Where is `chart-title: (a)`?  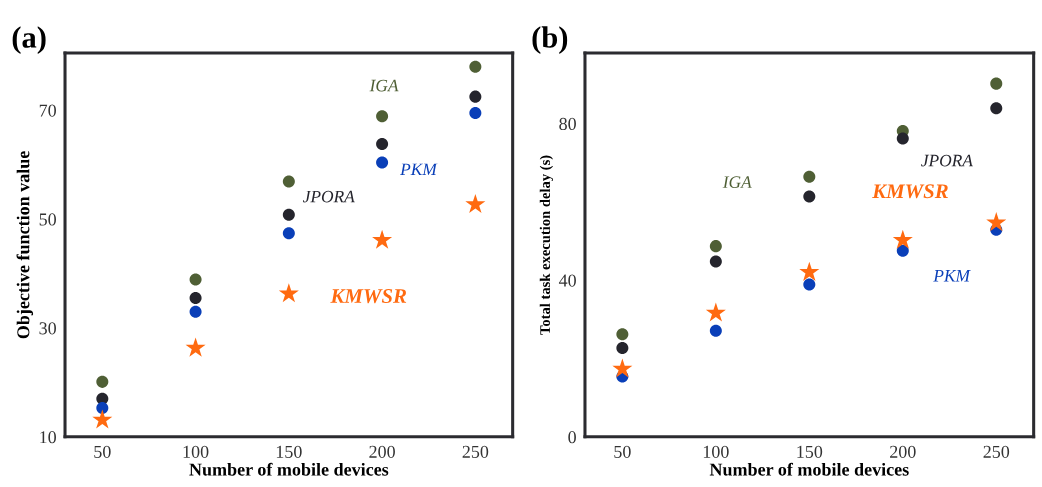
chart-title: (a) is located at coordinates (29, 40).